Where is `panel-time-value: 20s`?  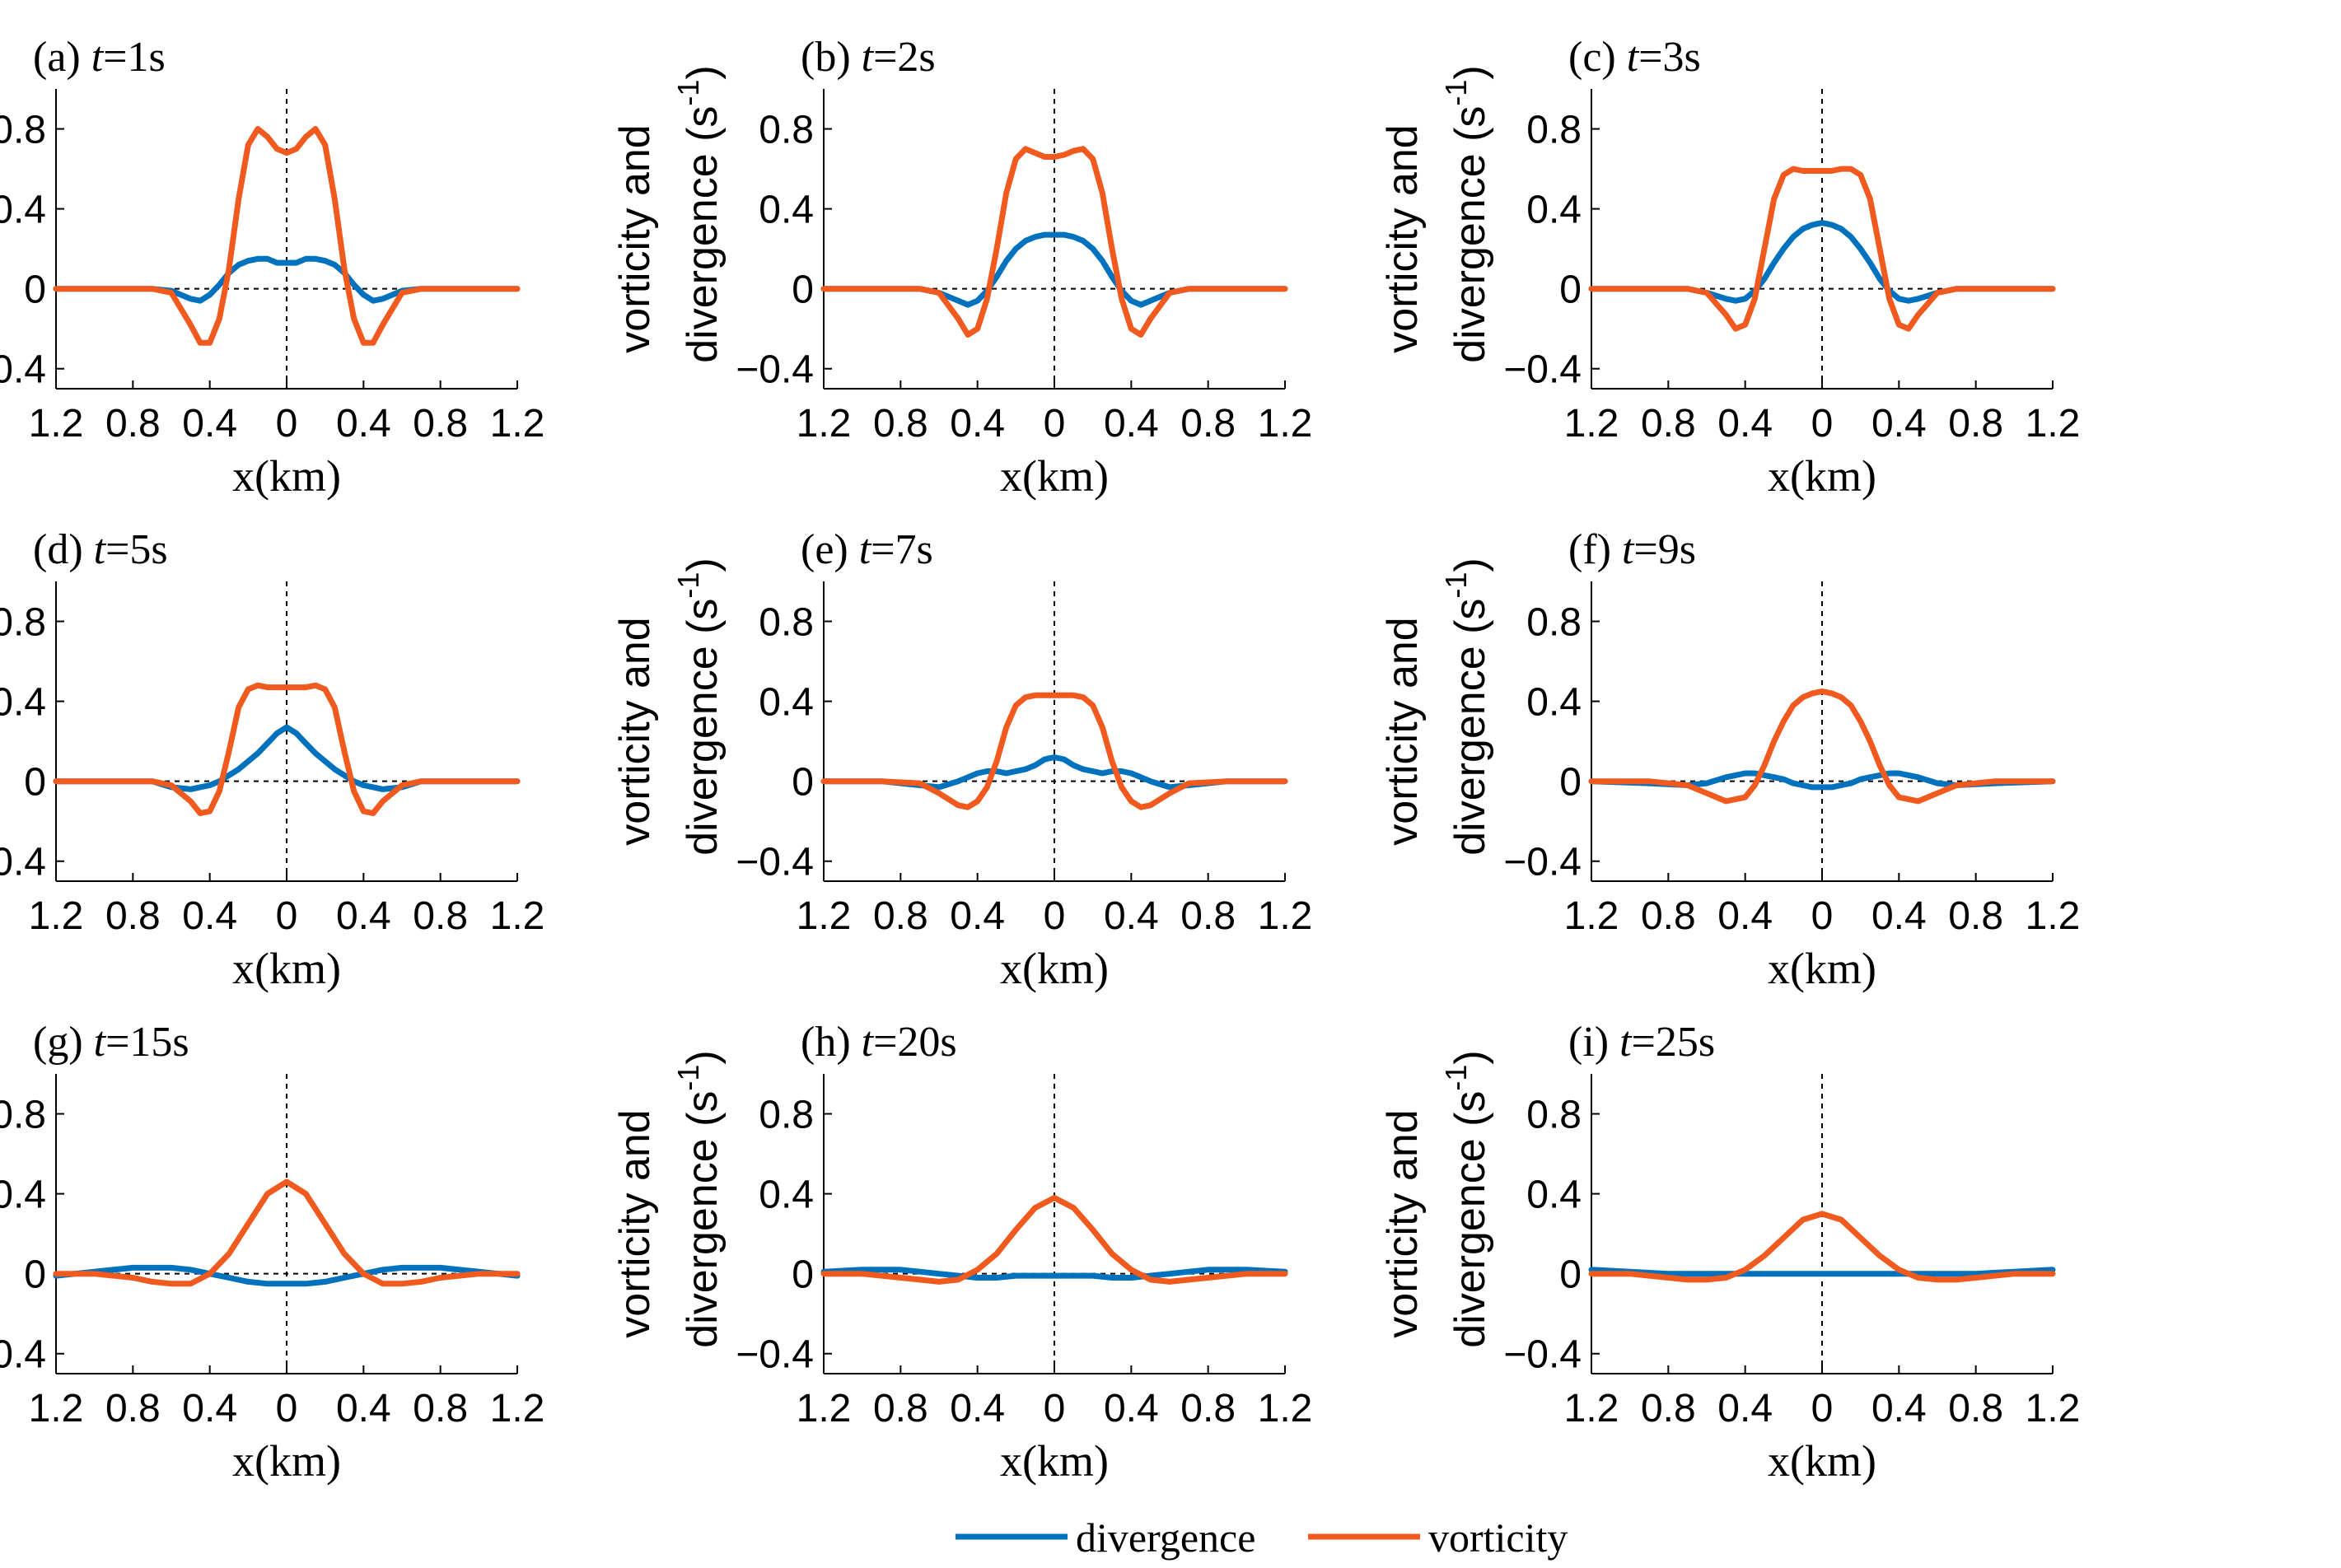 panel-time-value: 20s is located at coordinates (926, 1042).